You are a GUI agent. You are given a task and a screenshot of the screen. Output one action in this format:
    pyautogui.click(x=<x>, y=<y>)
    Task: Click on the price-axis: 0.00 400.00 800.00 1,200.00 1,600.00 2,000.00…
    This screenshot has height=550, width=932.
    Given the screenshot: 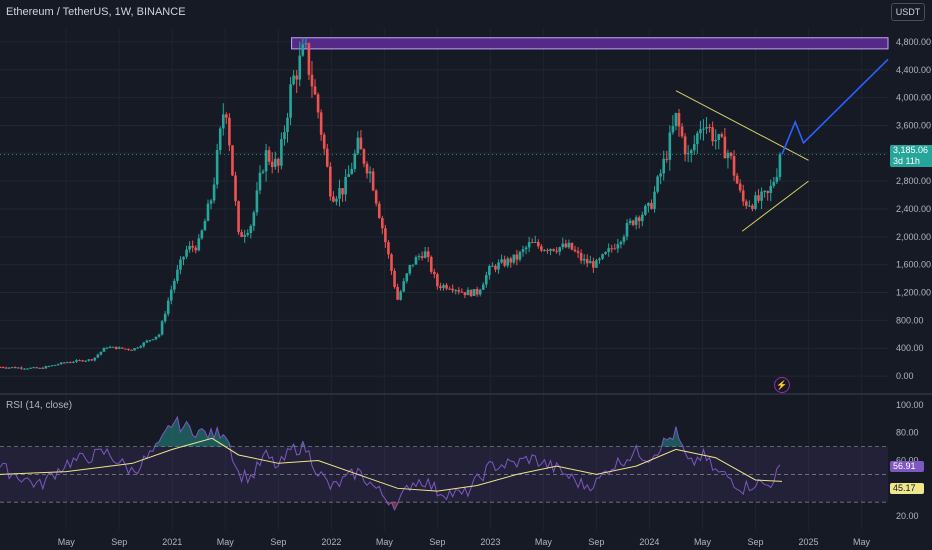 What is the action you would take?
    pyautogui.click(x=913, y=209)
    